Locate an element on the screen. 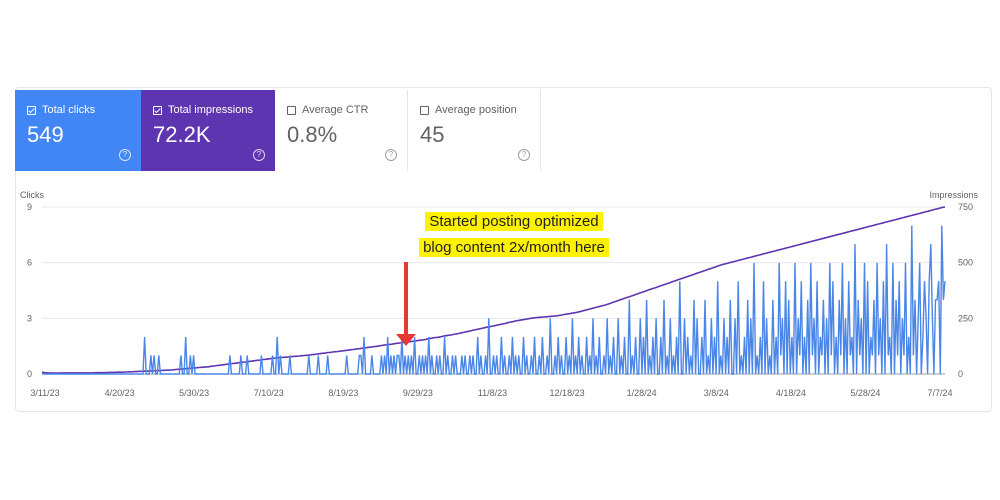 The image size is (1000, 500). metric-card-average-position: Average position 45 ? is located at coordinates (474, 130).